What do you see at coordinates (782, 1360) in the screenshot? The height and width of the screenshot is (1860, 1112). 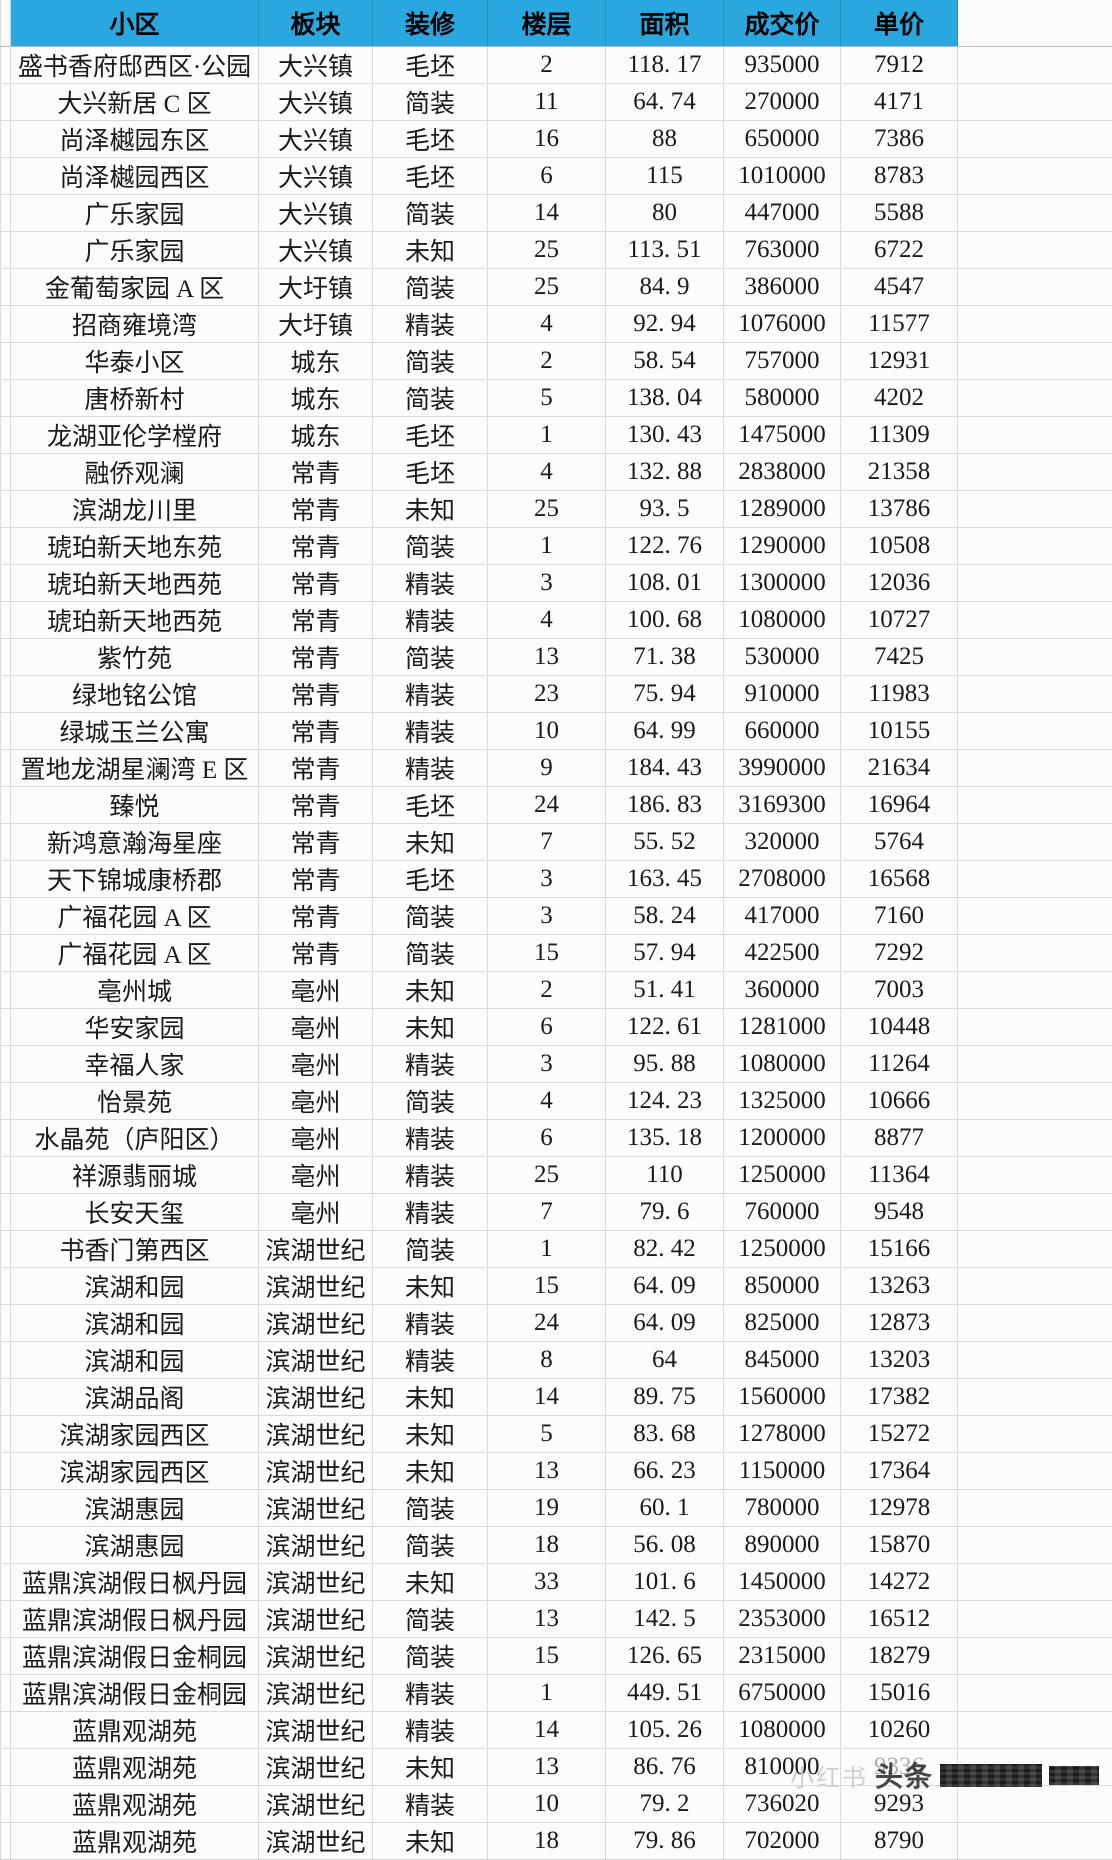 I see `table-cell: 845000` at bounding box center [782, 1360].